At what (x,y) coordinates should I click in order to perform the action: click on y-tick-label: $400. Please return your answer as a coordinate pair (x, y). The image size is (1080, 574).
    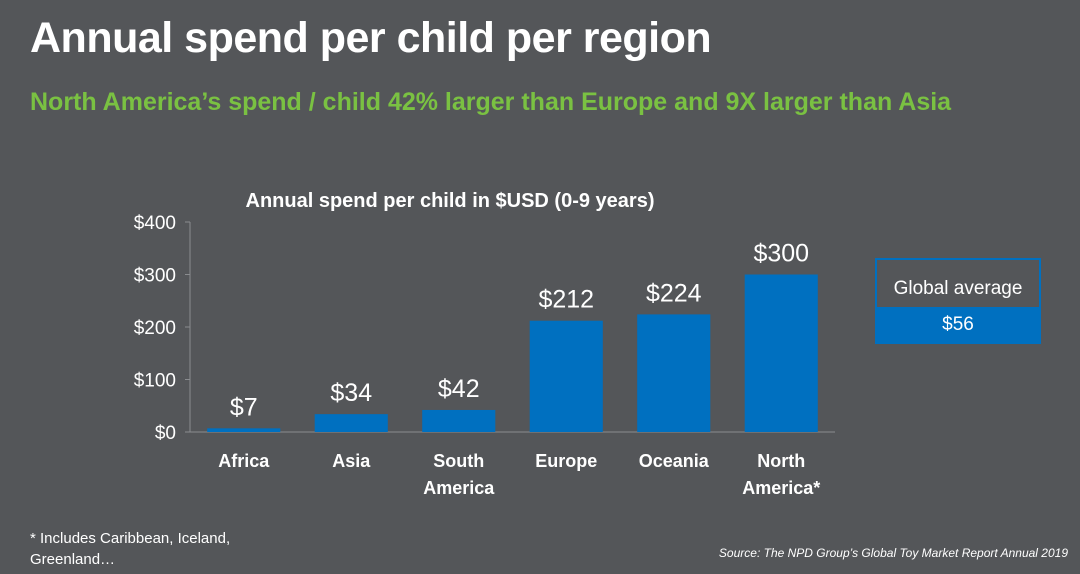
    Looking at the image, I should click on (155, 223).